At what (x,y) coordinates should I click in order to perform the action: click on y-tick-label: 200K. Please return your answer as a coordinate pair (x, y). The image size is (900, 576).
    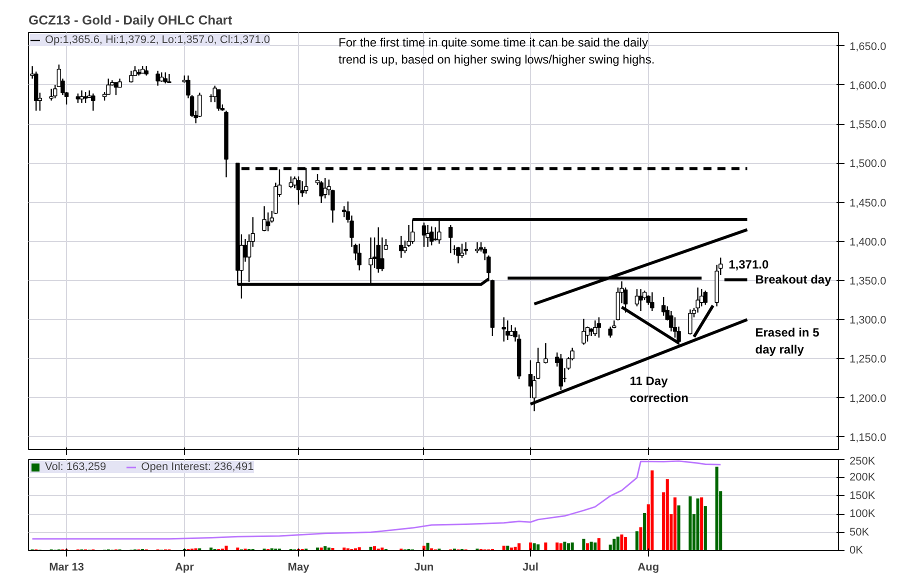
    Looking at the image, I should click on (863, 478).